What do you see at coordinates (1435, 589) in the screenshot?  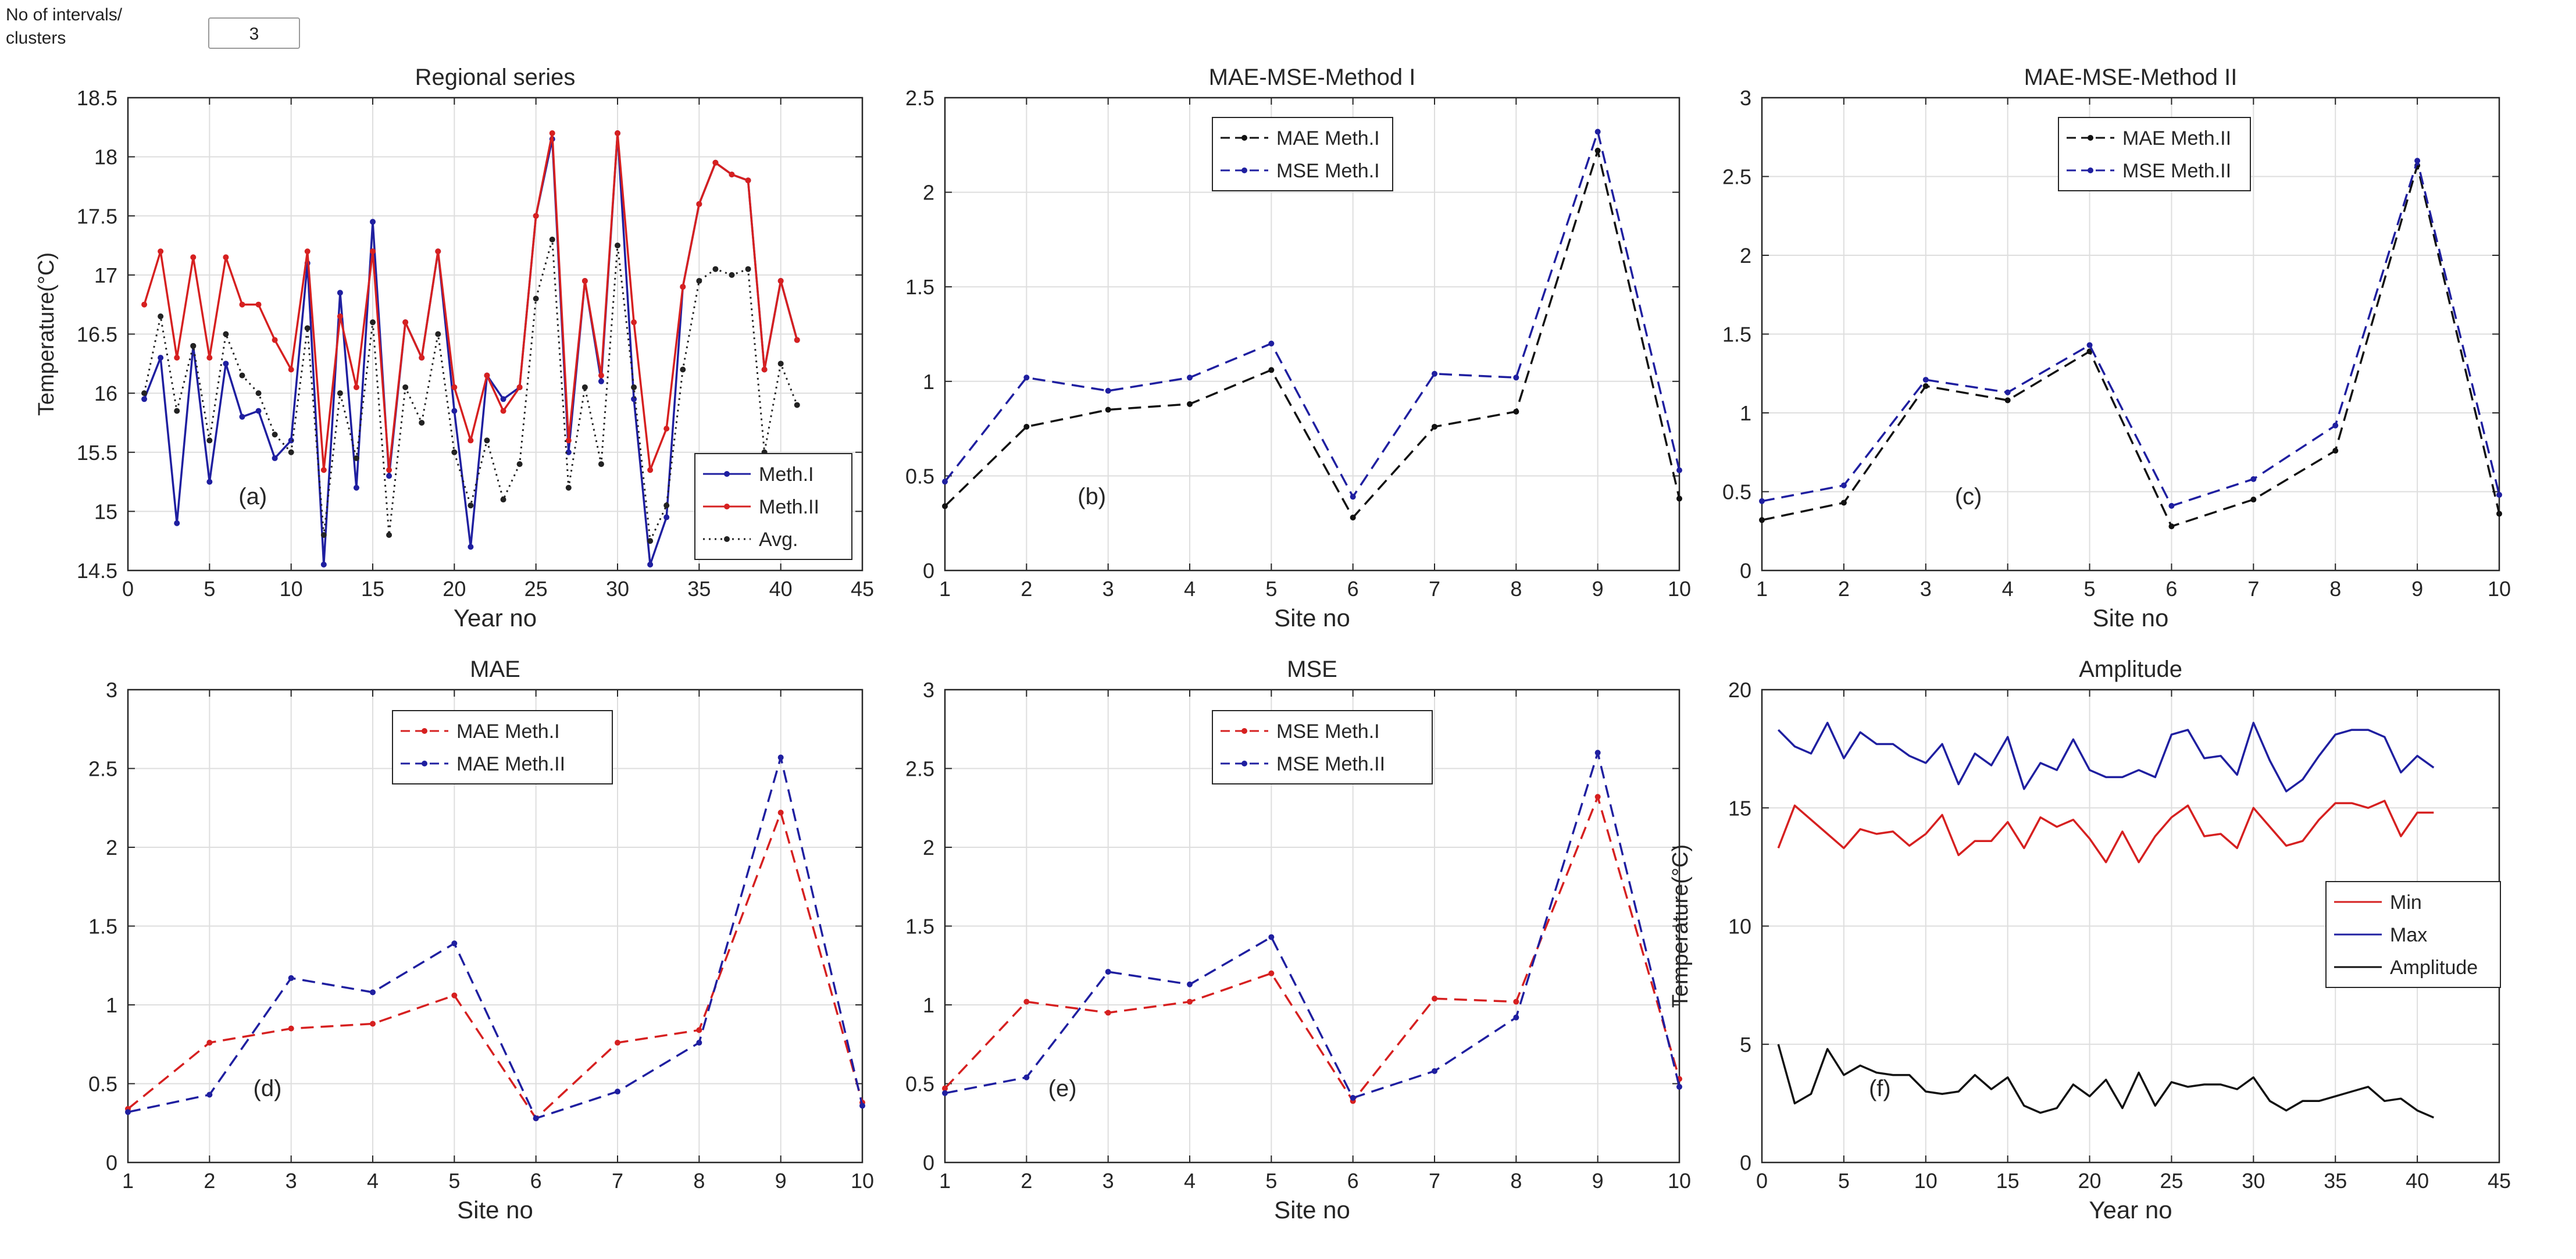 I see `x-tick-label: 7` at bounding box center [1435, 589].